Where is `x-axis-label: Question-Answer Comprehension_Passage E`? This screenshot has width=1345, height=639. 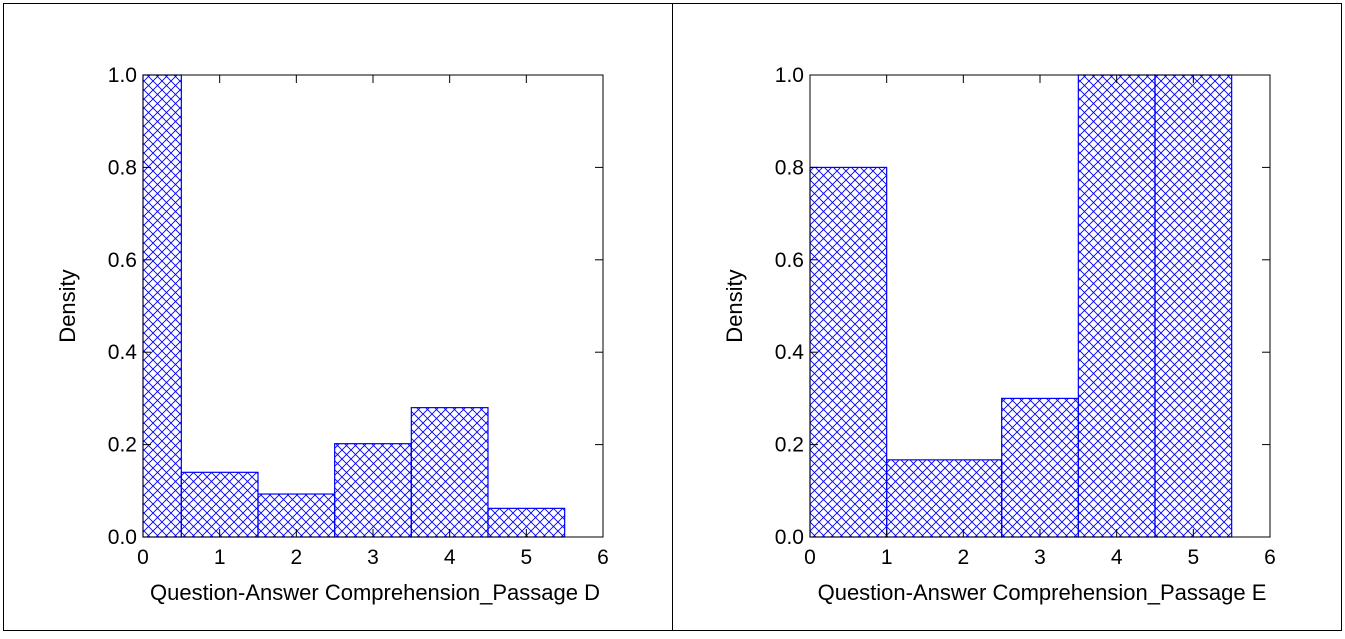
x-axis-label: Question-Answer Comprehension_Passage E is located at coordinates (1042, 592).